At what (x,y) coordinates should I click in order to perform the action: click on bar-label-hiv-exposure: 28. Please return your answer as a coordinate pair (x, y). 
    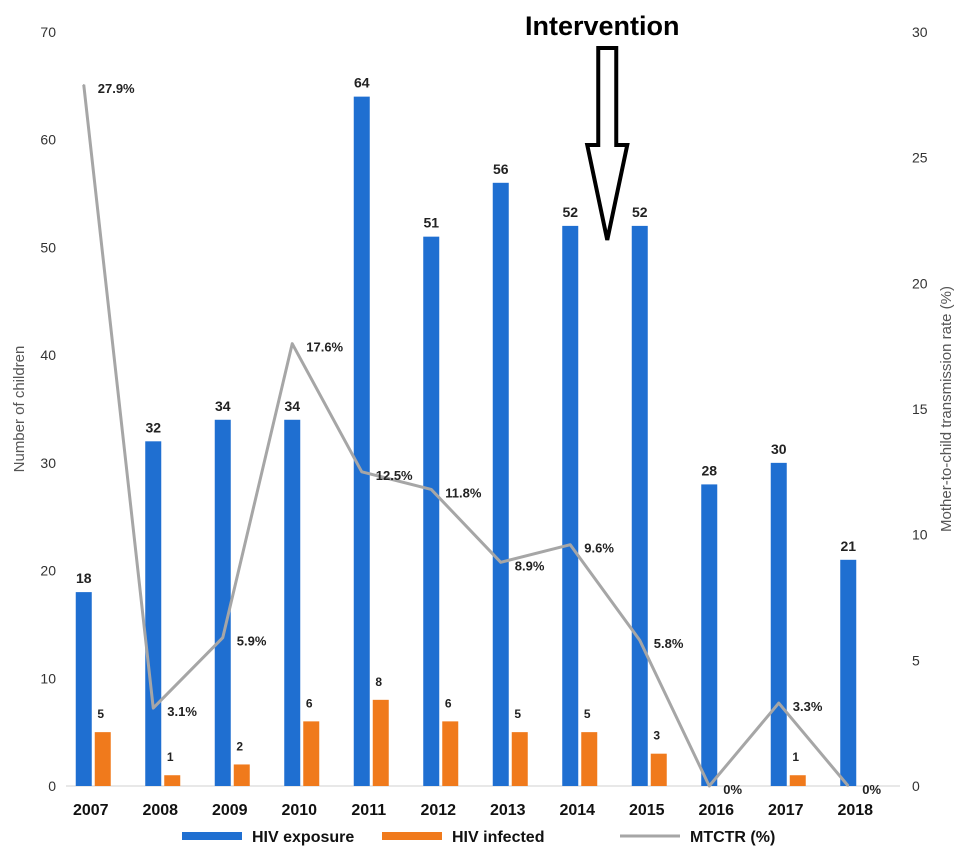
    Looking at the image, I should click on (709, 470).